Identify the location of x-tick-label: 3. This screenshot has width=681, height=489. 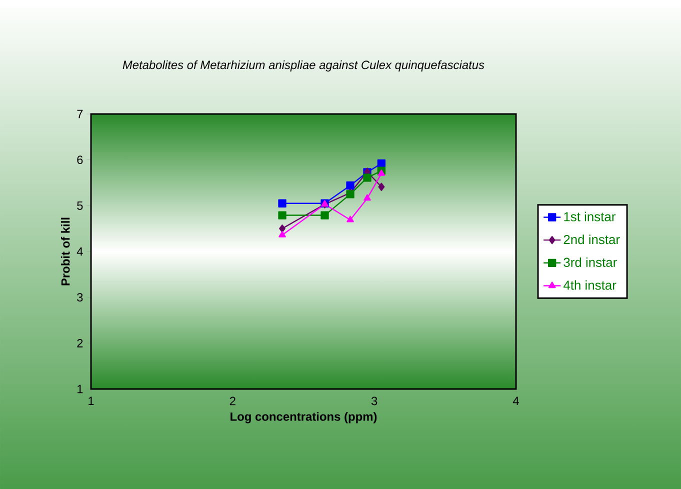
(374, 401).